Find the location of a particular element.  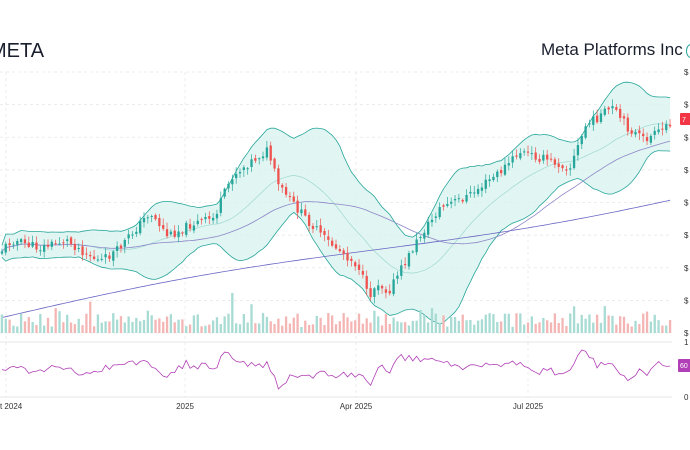

ticker-title: META is located at coordinates (22, 51).